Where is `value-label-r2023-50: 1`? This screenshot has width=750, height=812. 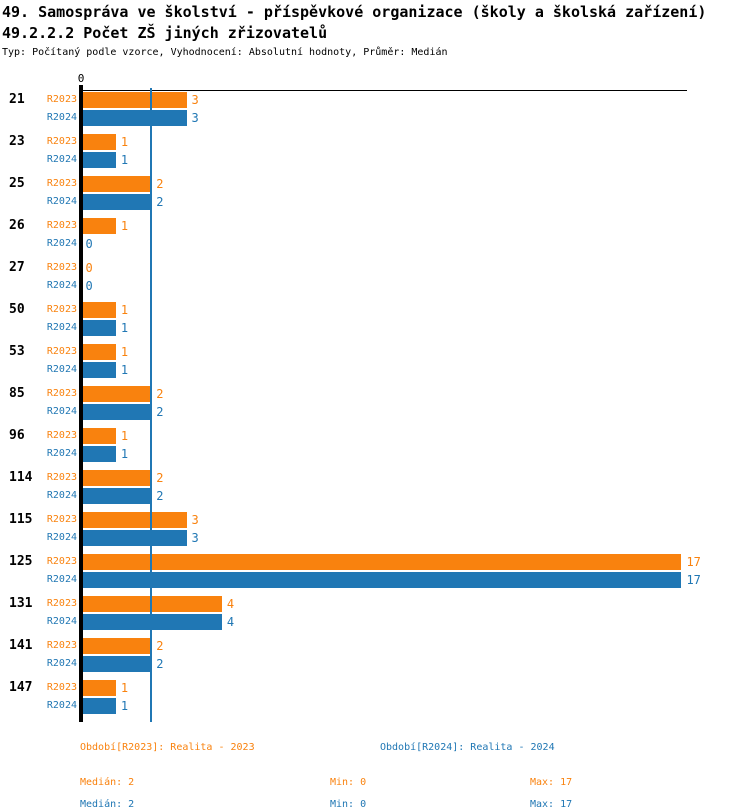
value-label-r2023-50: 1 is located at coordinates (124, 309).